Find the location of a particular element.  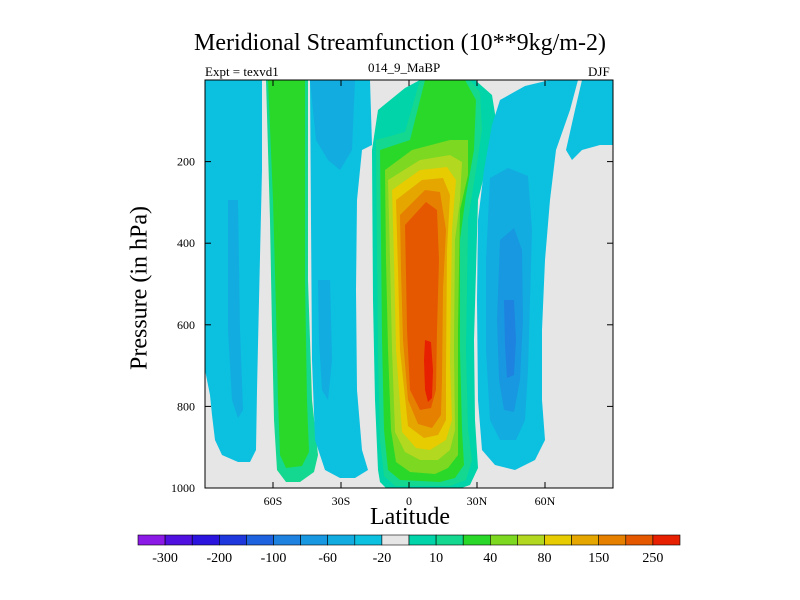

contour-sh-polar-inner is located at coordinates (235, 309).